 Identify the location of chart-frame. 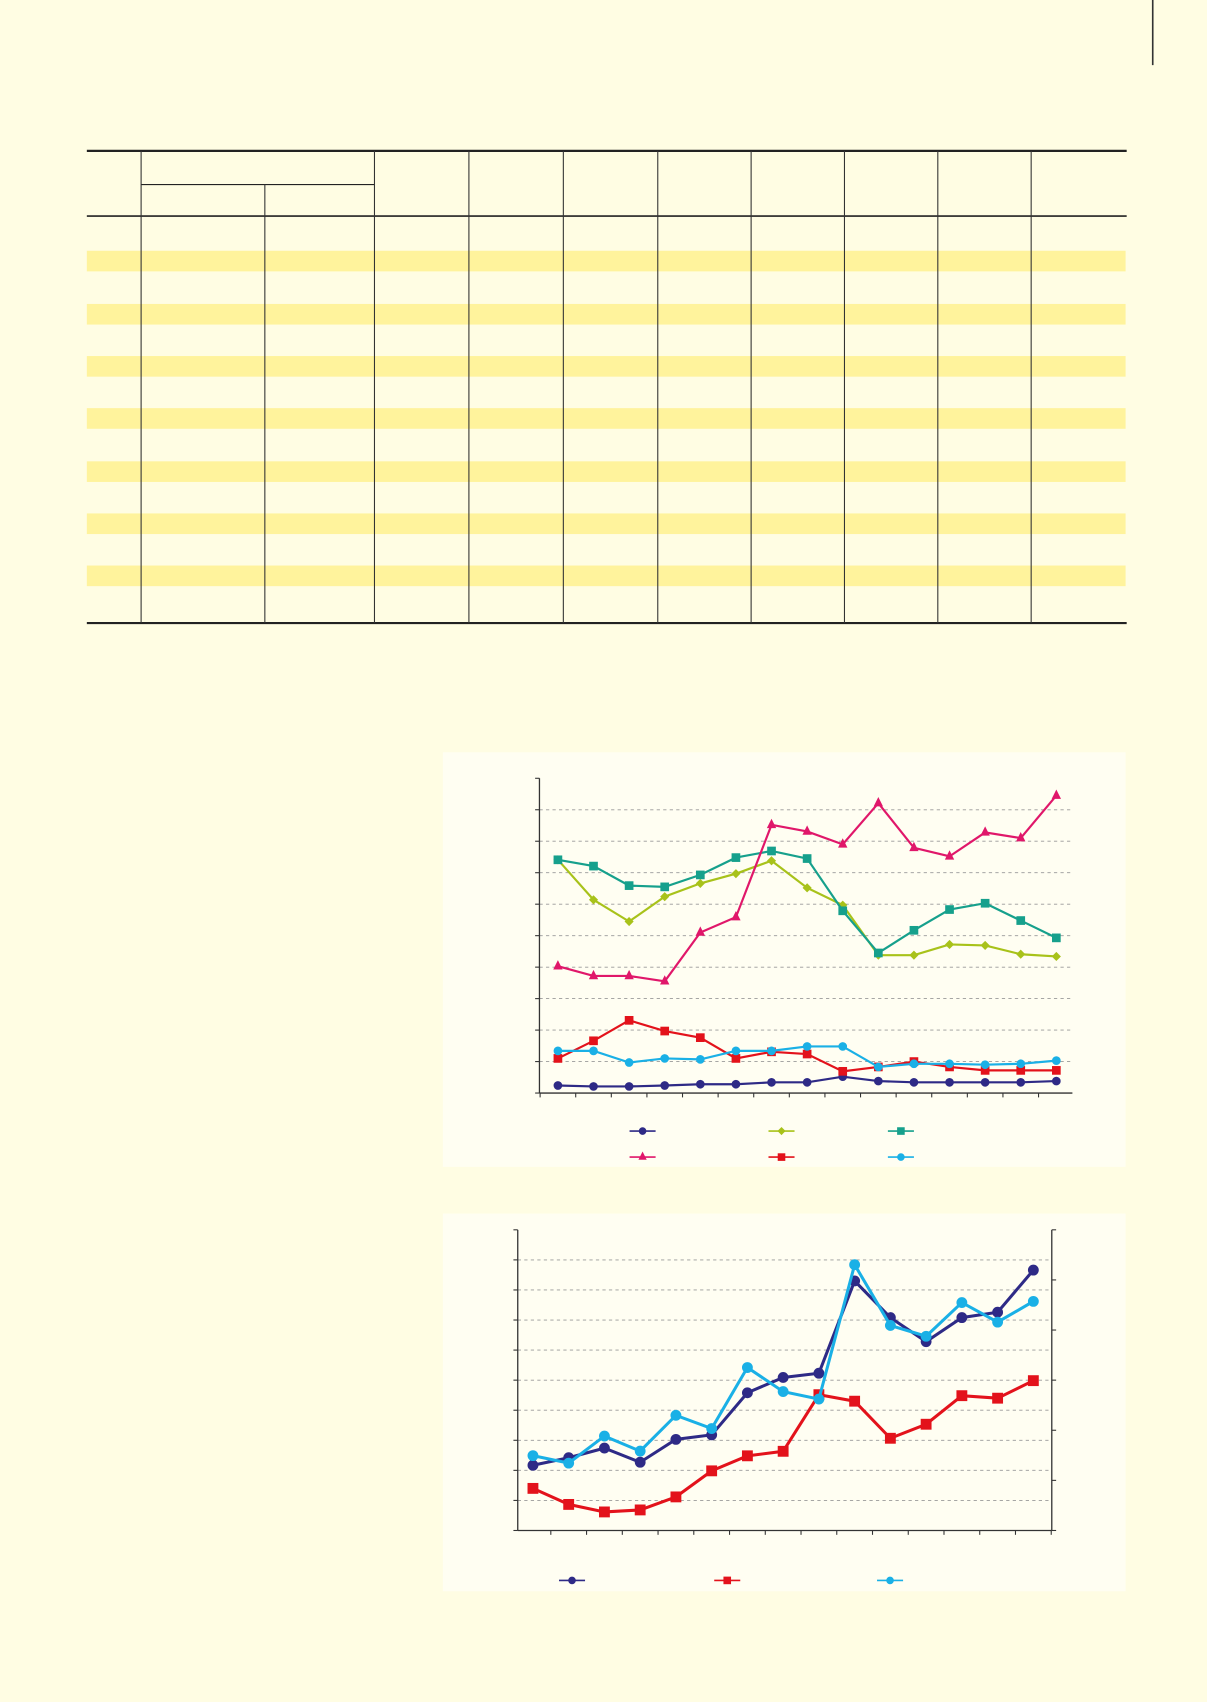
(784, 1402).